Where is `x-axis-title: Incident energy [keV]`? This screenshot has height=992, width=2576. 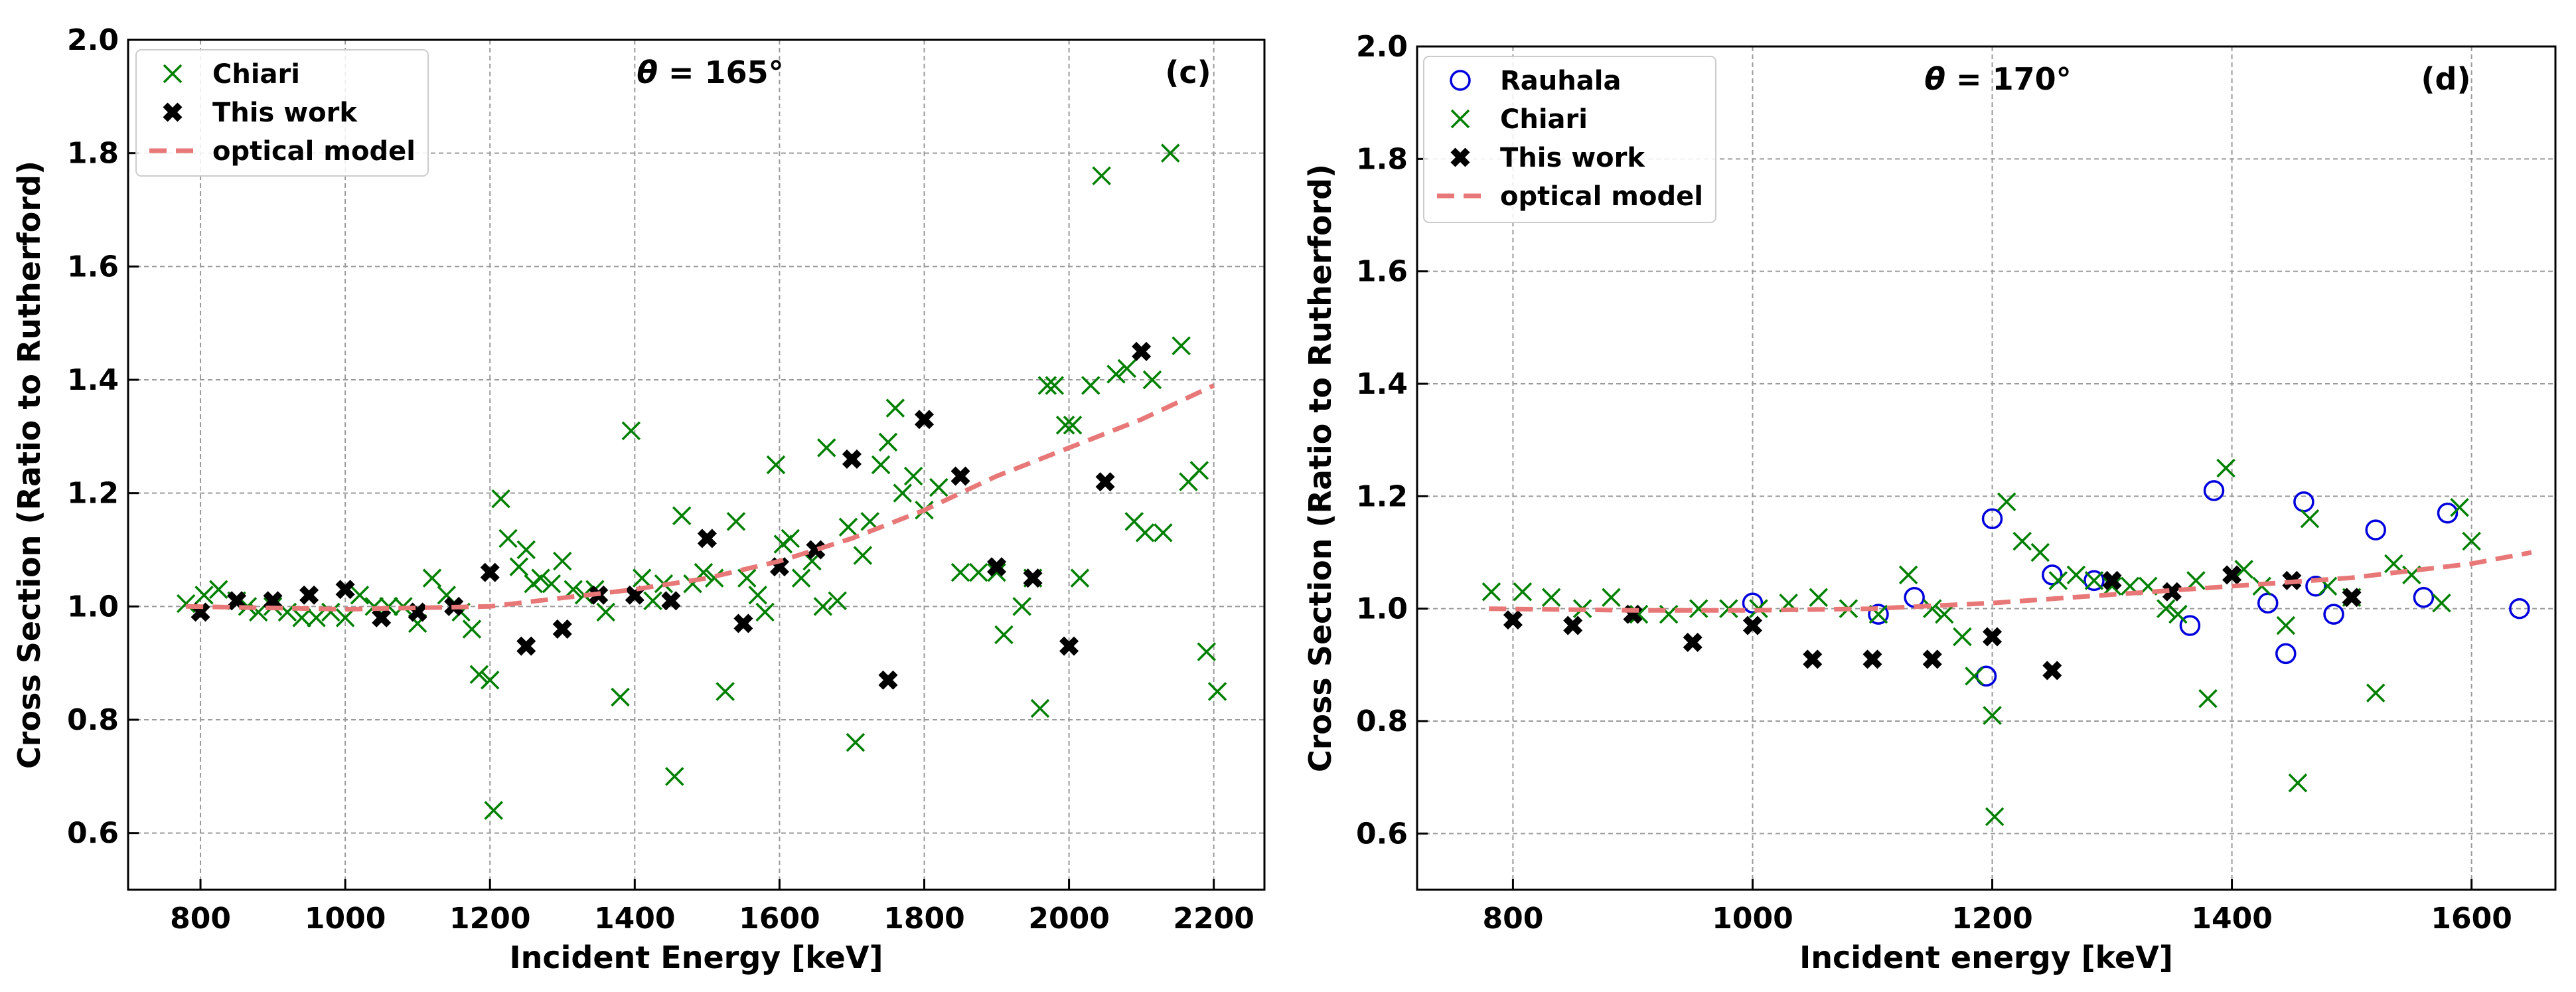 x-axis-title: Incident energy [keV] is located at coordinates (1986, 958).